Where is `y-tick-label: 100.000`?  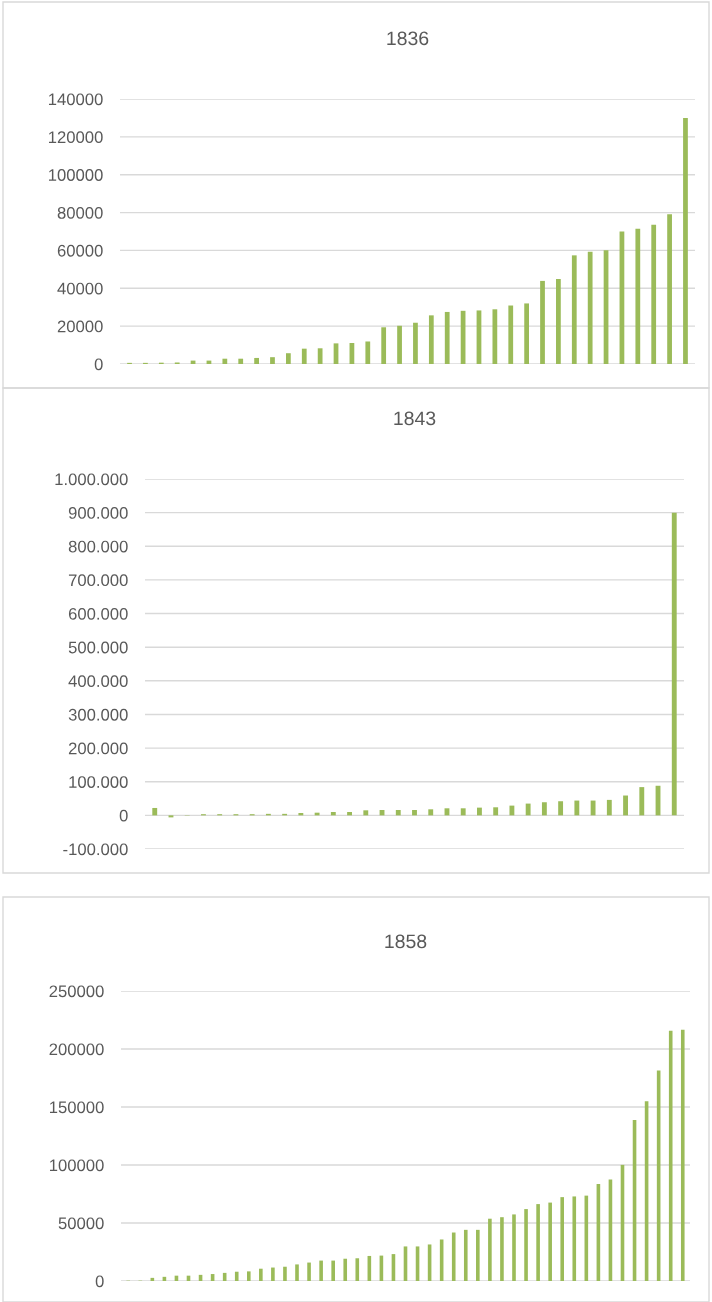 y-tick-label: 100.000 is located at coordinates (98, 782).